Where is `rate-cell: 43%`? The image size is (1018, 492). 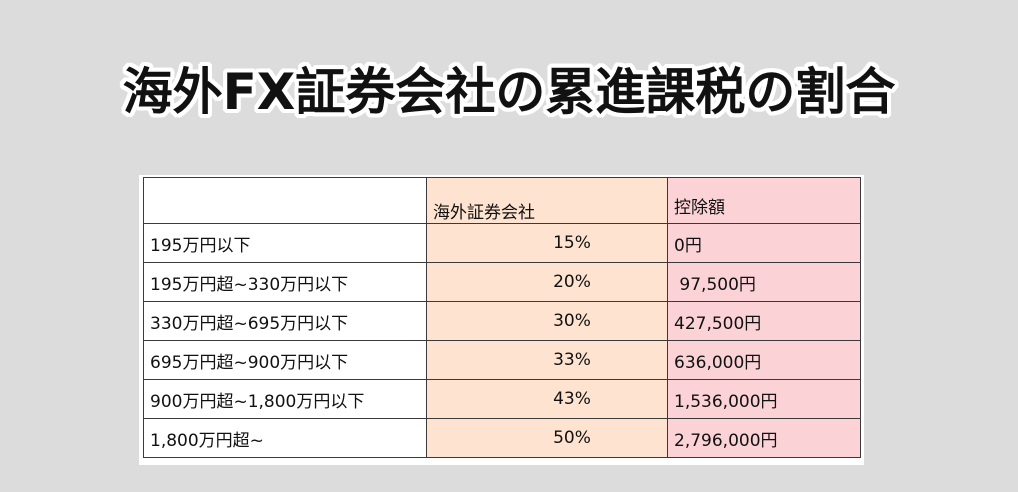 rate-cell: 43% is located at coordinates (547, 399).